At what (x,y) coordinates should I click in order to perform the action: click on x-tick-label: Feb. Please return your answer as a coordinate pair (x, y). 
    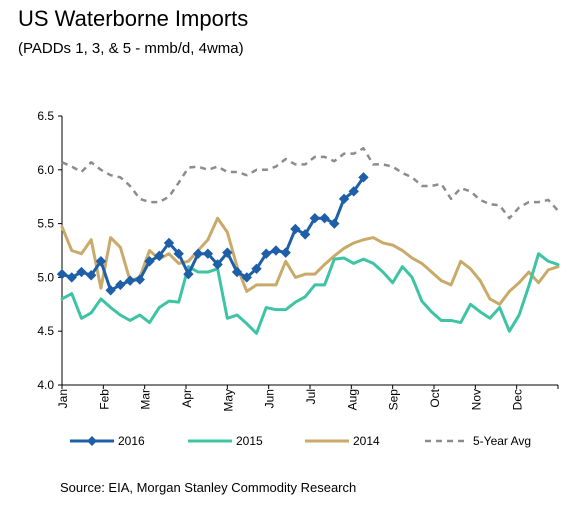
    Looking at the image, I should click on (104, 399).